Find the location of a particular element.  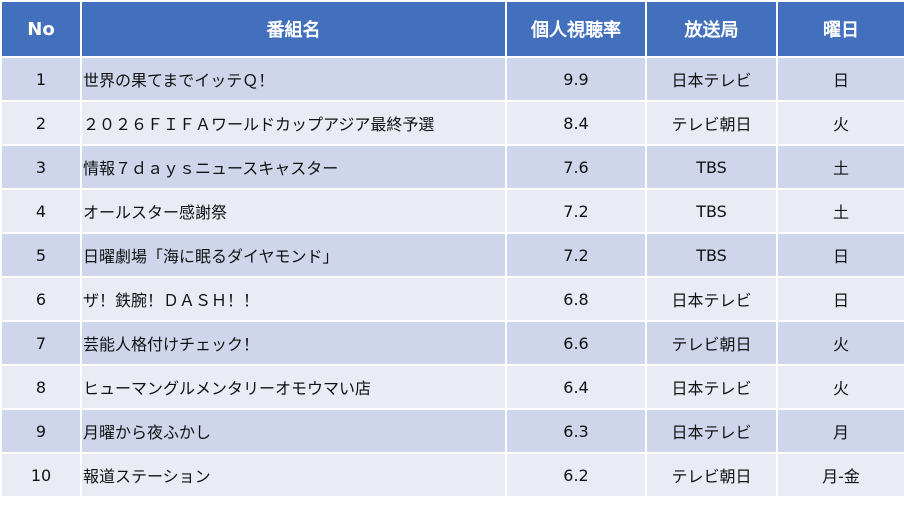

table-row: 2 ２０２６ＦＩＦＡワールドカップアジア最終予選 8.4 テレビ朝日火 is located at coordinates (452, 123).